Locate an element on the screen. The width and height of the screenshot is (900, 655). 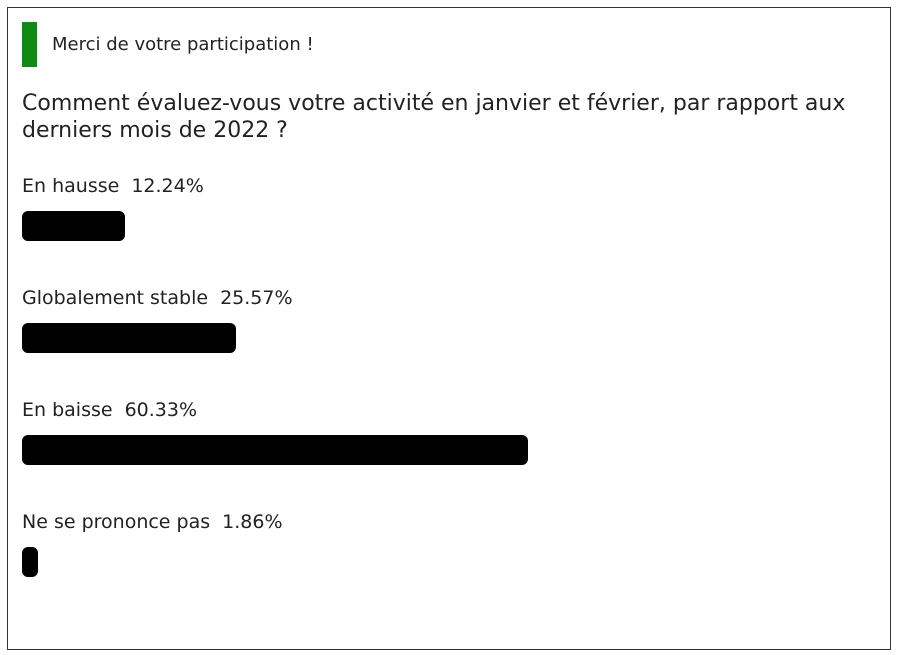
option-percent: 1.86% is located at coordinates (252, 522).